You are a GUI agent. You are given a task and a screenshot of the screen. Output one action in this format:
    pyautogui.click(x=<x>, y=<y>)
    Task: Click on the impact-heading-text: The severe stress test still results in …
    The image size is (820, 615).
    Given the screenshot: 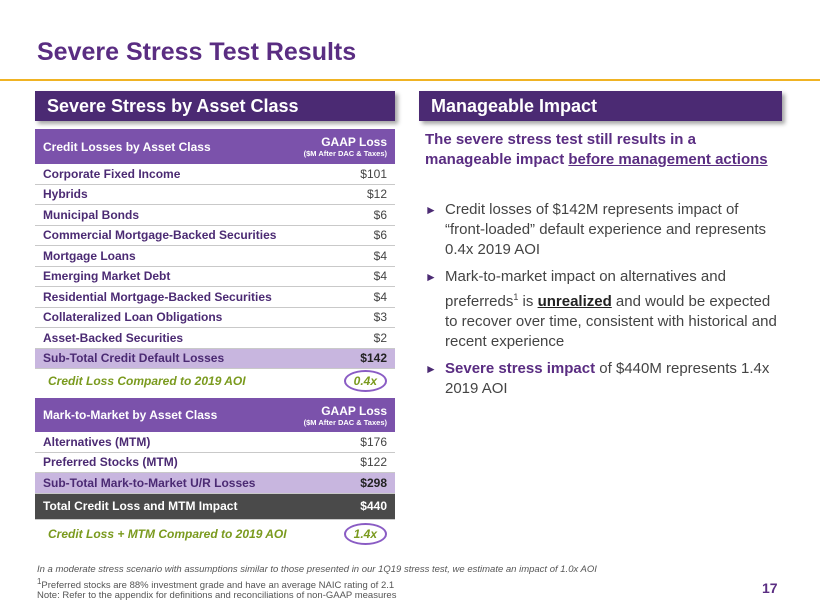 What is the action you would take?
    pyautogui.click(x=560, y=149)
    